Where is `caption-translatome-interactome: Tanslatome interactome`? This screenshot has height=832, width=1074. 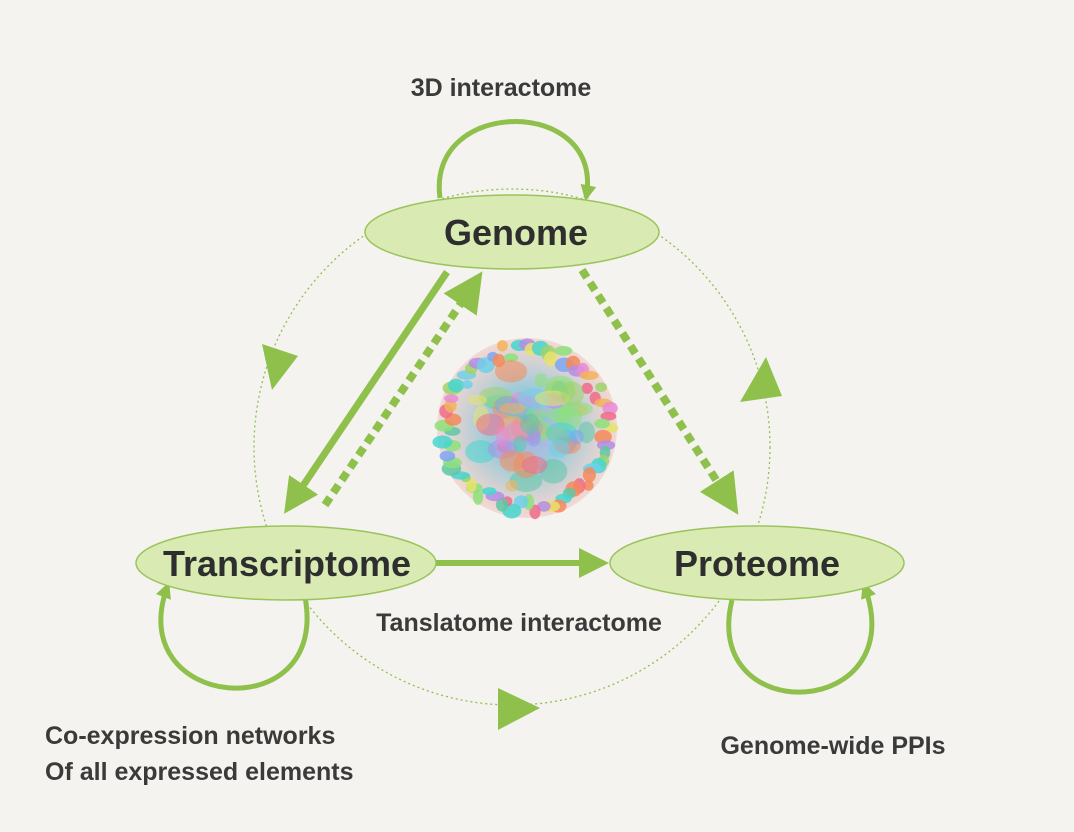
caption-translatome-interactome: Tanslatome interactome is located at coordinates (519, 623).